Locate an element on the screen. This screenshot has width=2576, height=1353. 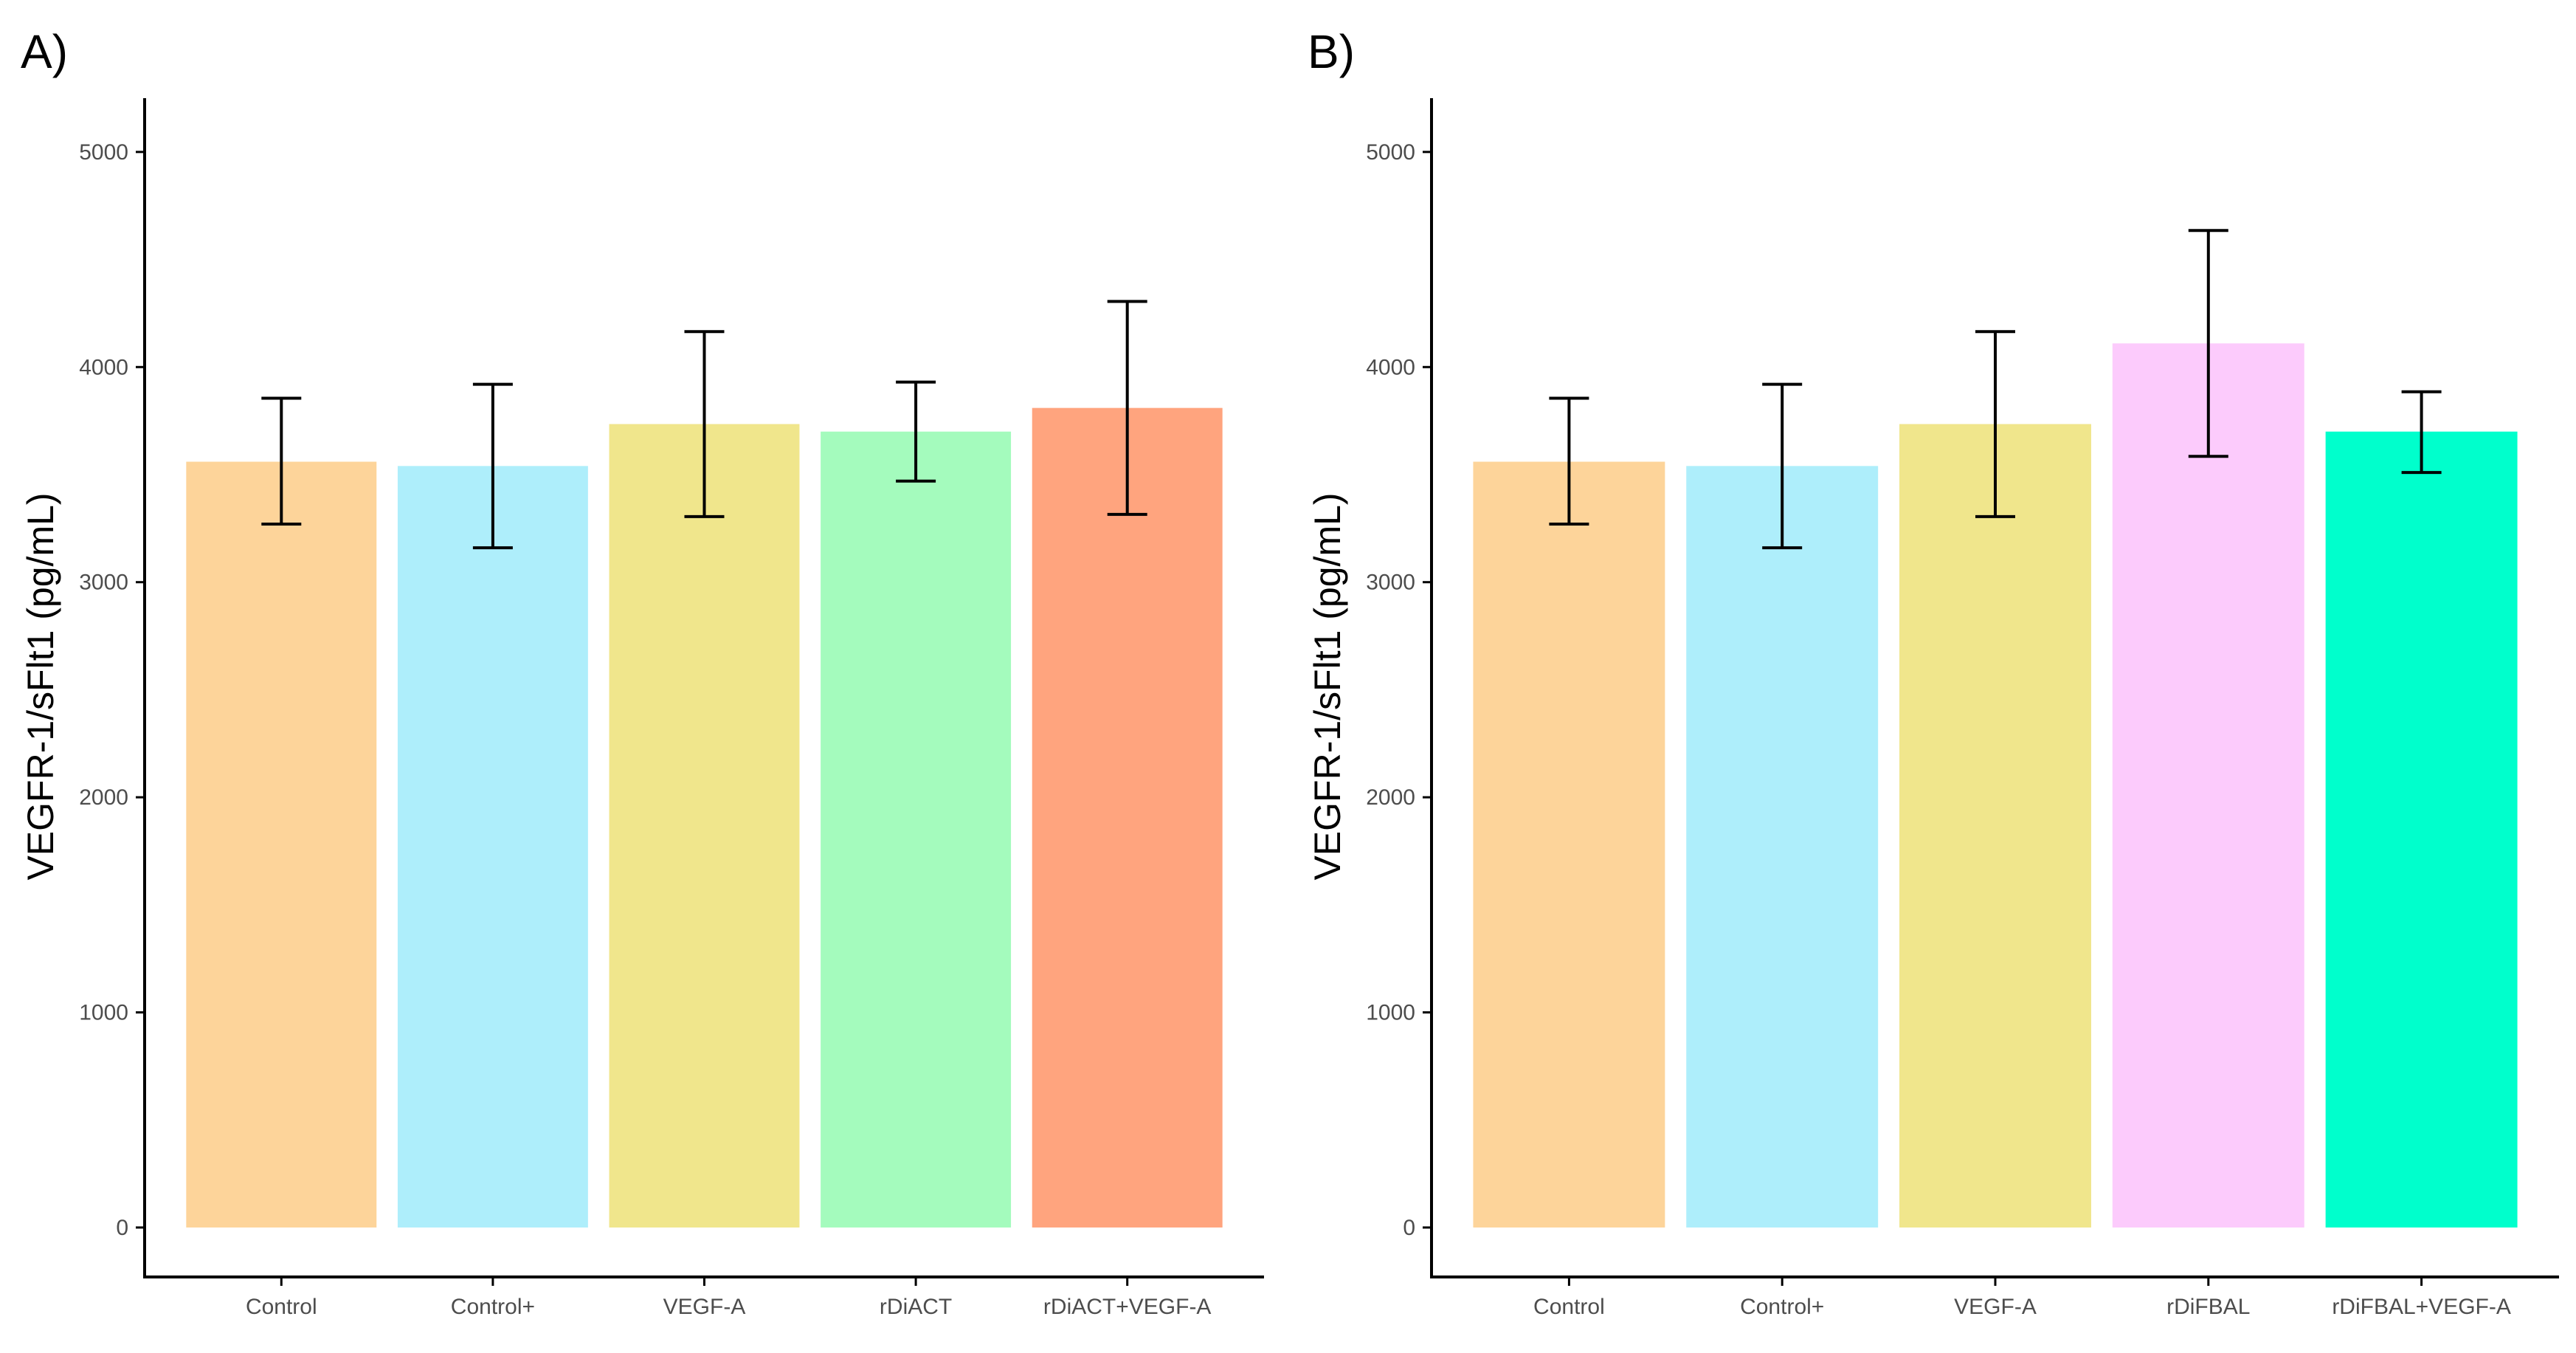
panel-label: B) is located at coordinates (1331, 51).